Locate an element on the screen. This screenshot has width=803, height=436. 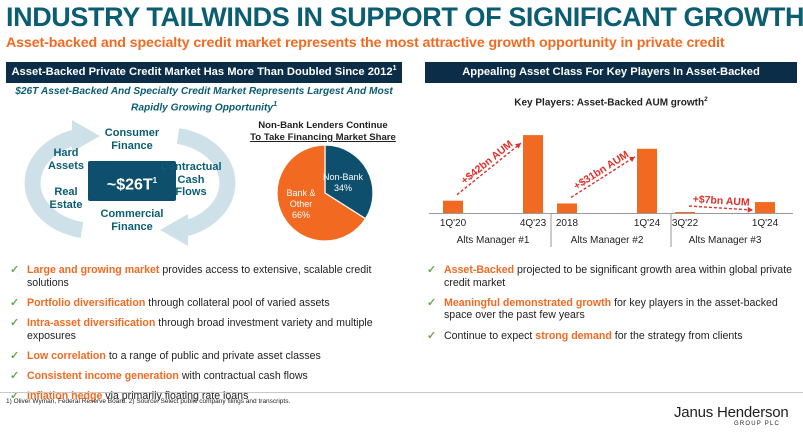
growth-label: +$31bn AUM is located at coordinates (602, 170).